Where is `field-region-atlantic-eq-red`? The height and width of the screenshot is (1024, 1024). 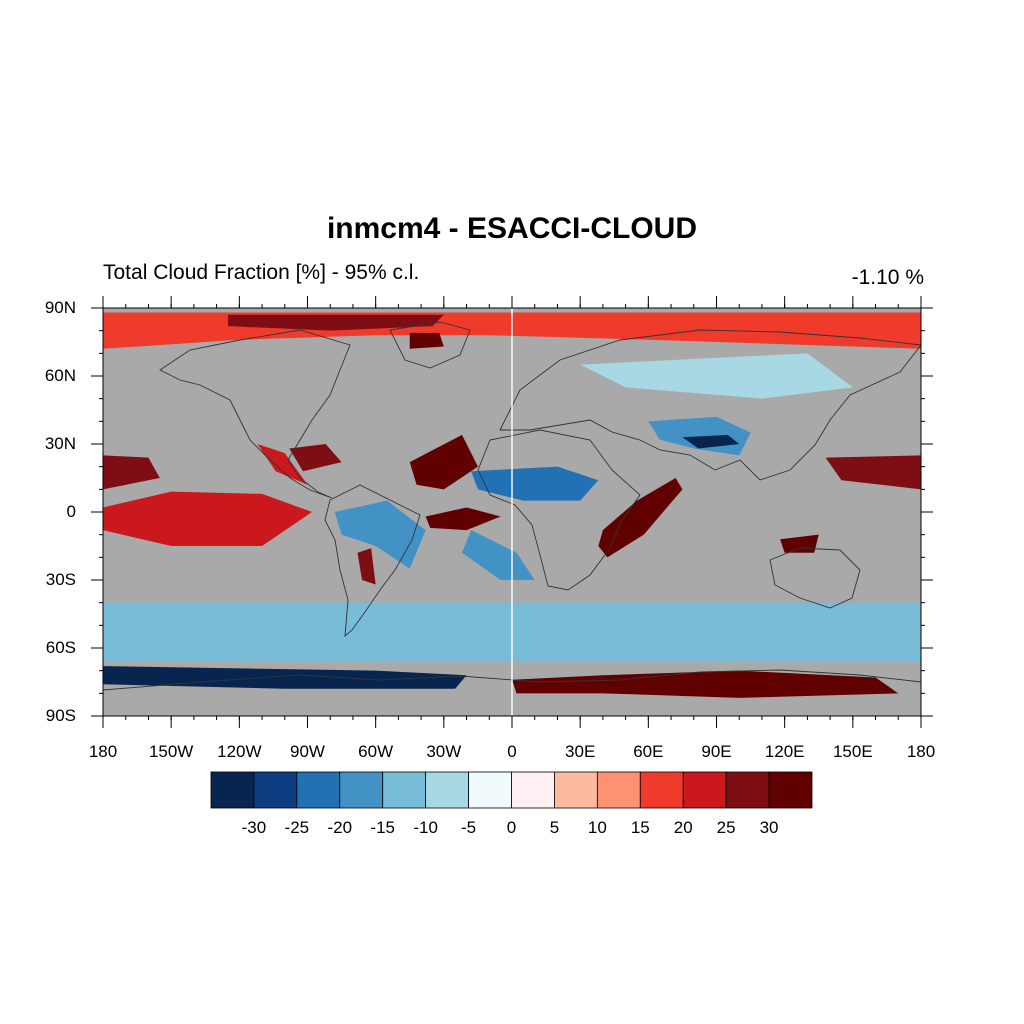
field-region-atlantic-eq-red is located at coordinates (463, 519).